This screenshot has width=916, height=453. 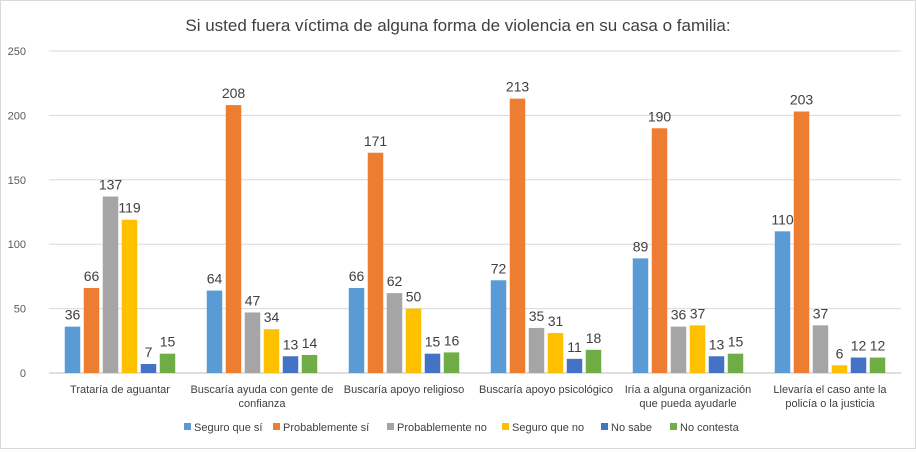 What do you see at coordinates (17, 213) in the screenshot?
I see `y-axis-ticks: 0 50 100 150 200 250` at bounding box center [17, 213].